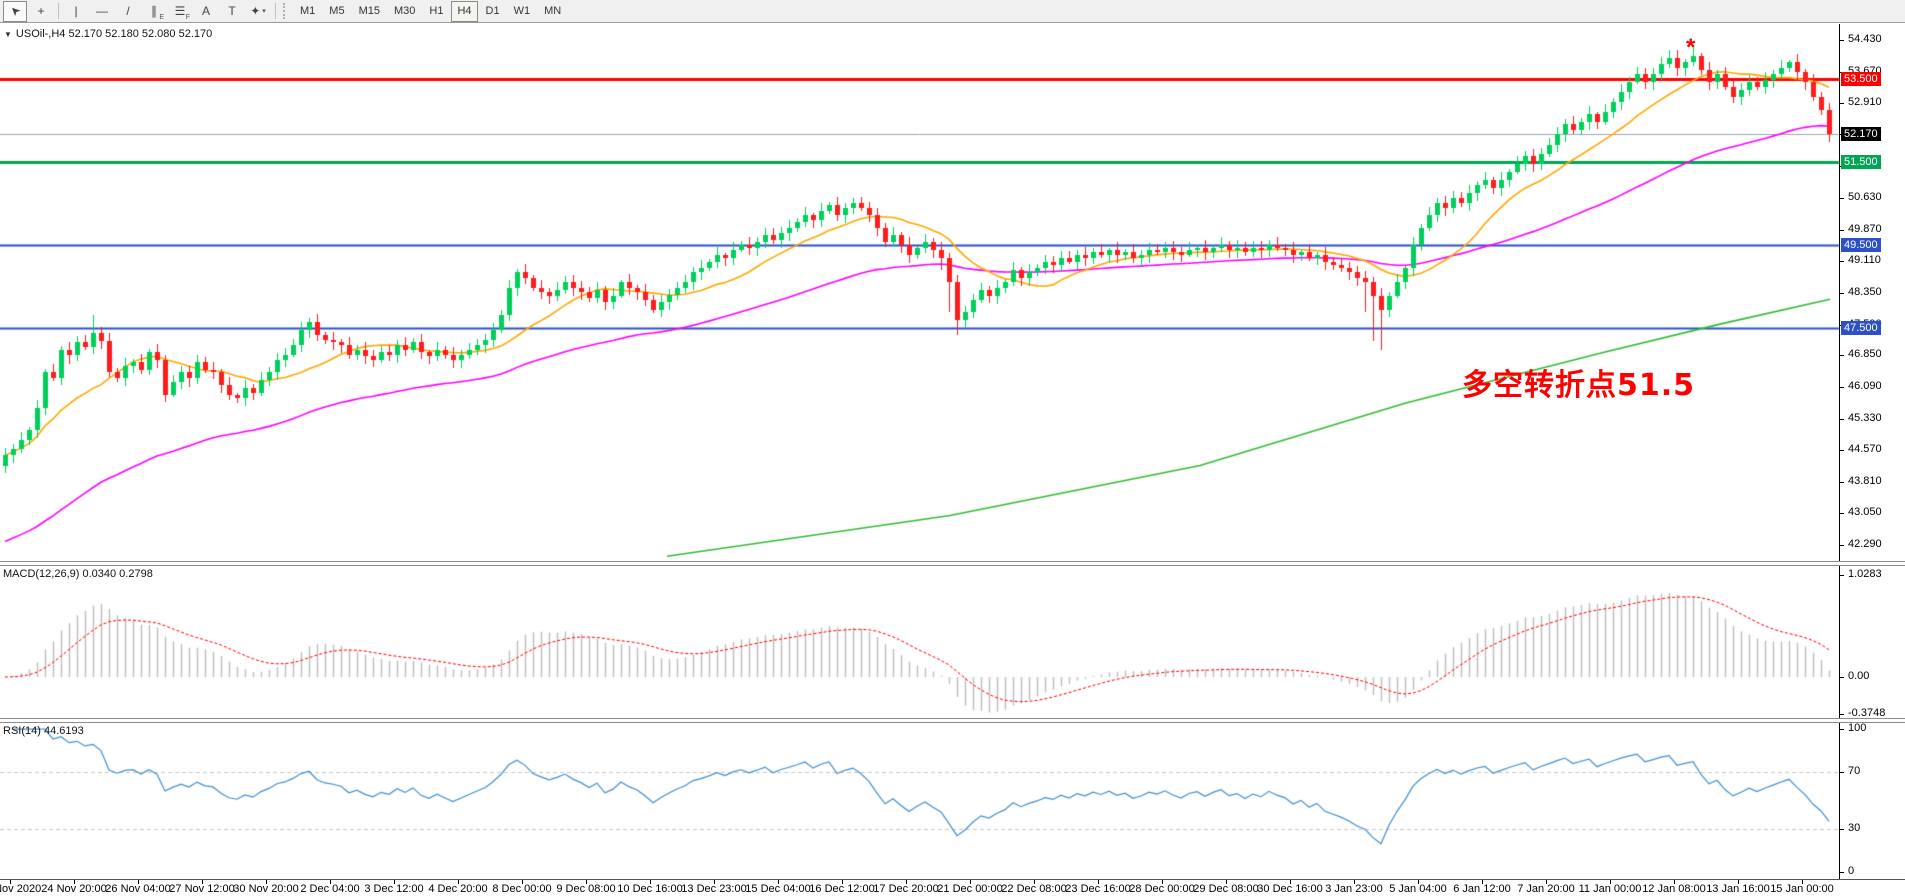 This screenshot has width=1905, height=896. What do you see at coordinates (1802, 889) in the screenshot?
I see `time-axis-label: 15 Jan 00:00` at bounding box center [1802, 889].